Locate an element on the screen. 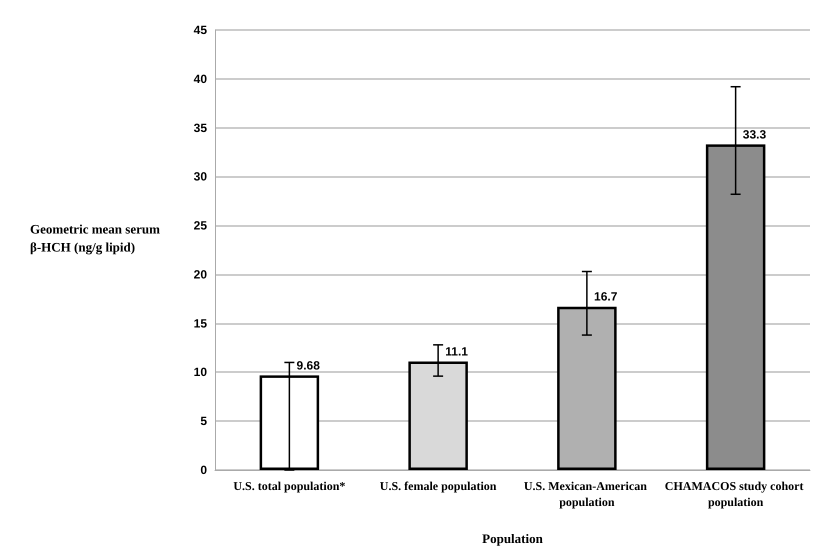  data-label: 33.3 is located at coordinates (754, 134).